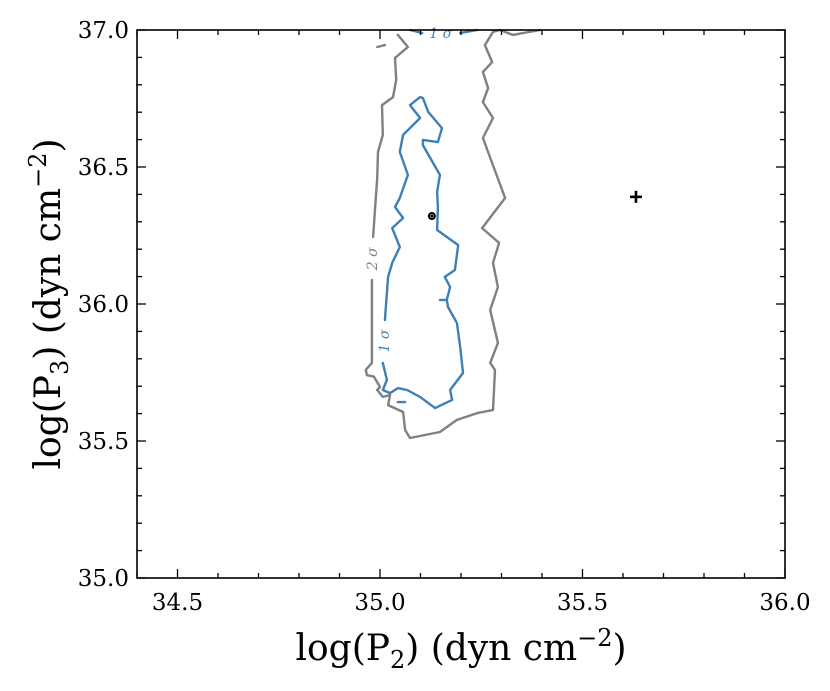 This screenshot has width=830, height=691. What do you see at coordinates (431, 216) in the screenshot?
I see `best-fit-dot-marker` at bounding box center [431, 216].